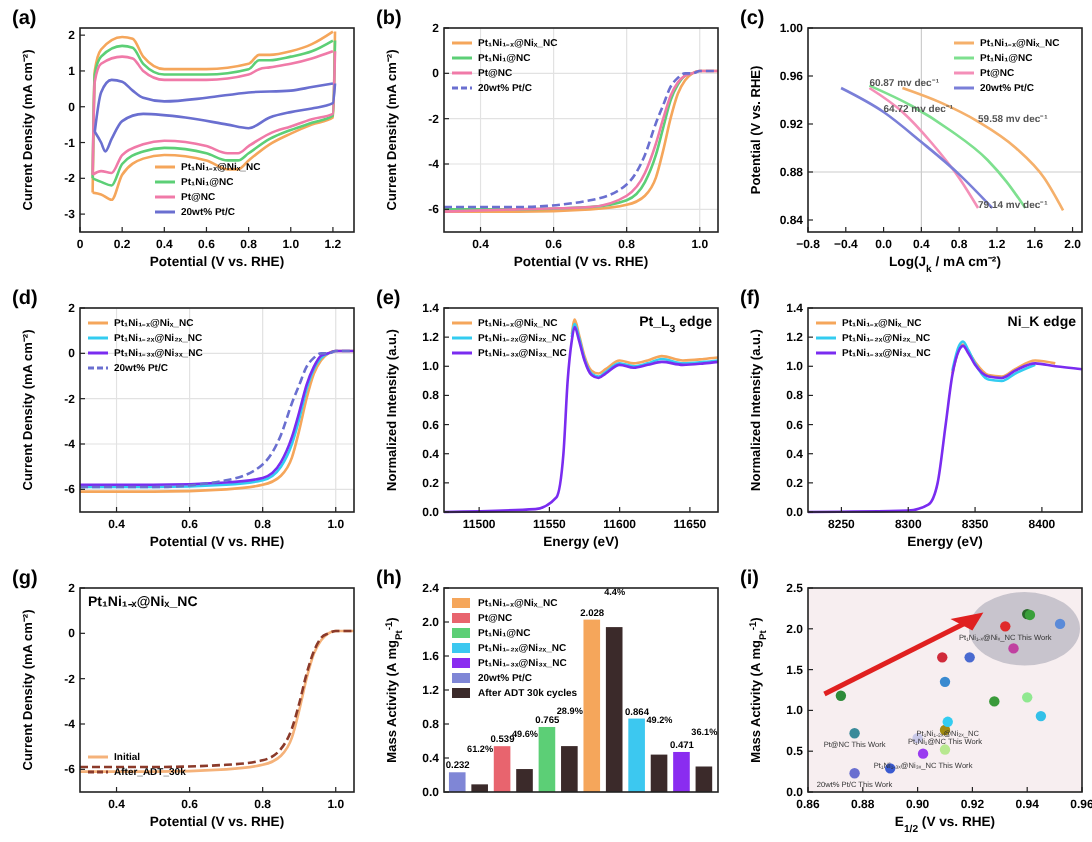 The width and height of the screenshot is (1092, 842). I want to click on chart-title: (g), so click(25, 579).